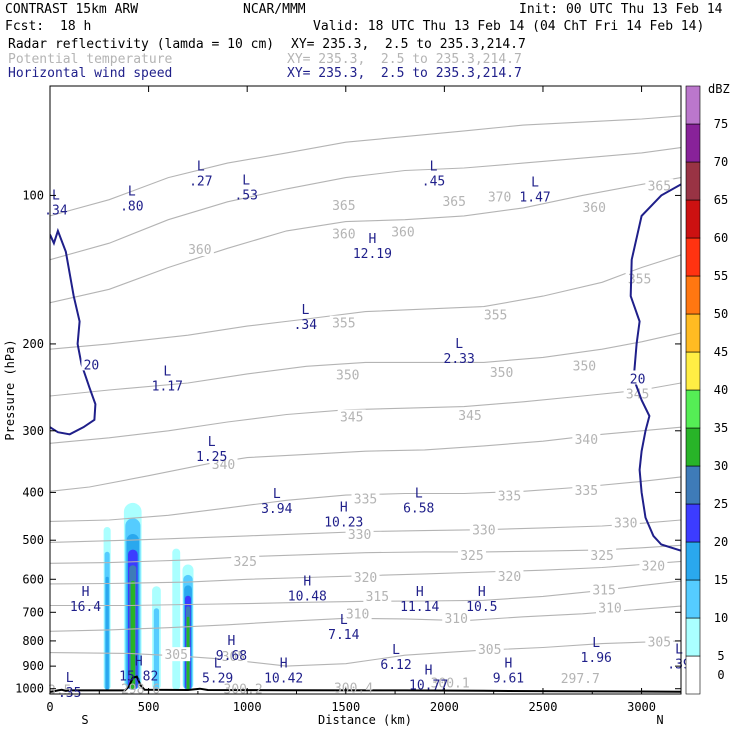  I want to click on theta-label-340: 340, so click(586, 440).